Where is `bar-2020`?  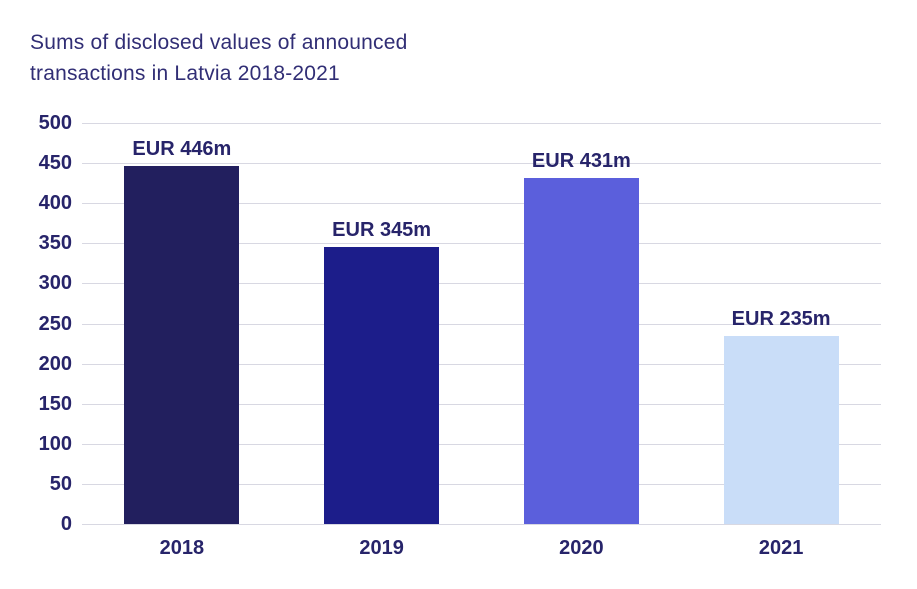 bar-2020 is located at coordinates (581, 351).